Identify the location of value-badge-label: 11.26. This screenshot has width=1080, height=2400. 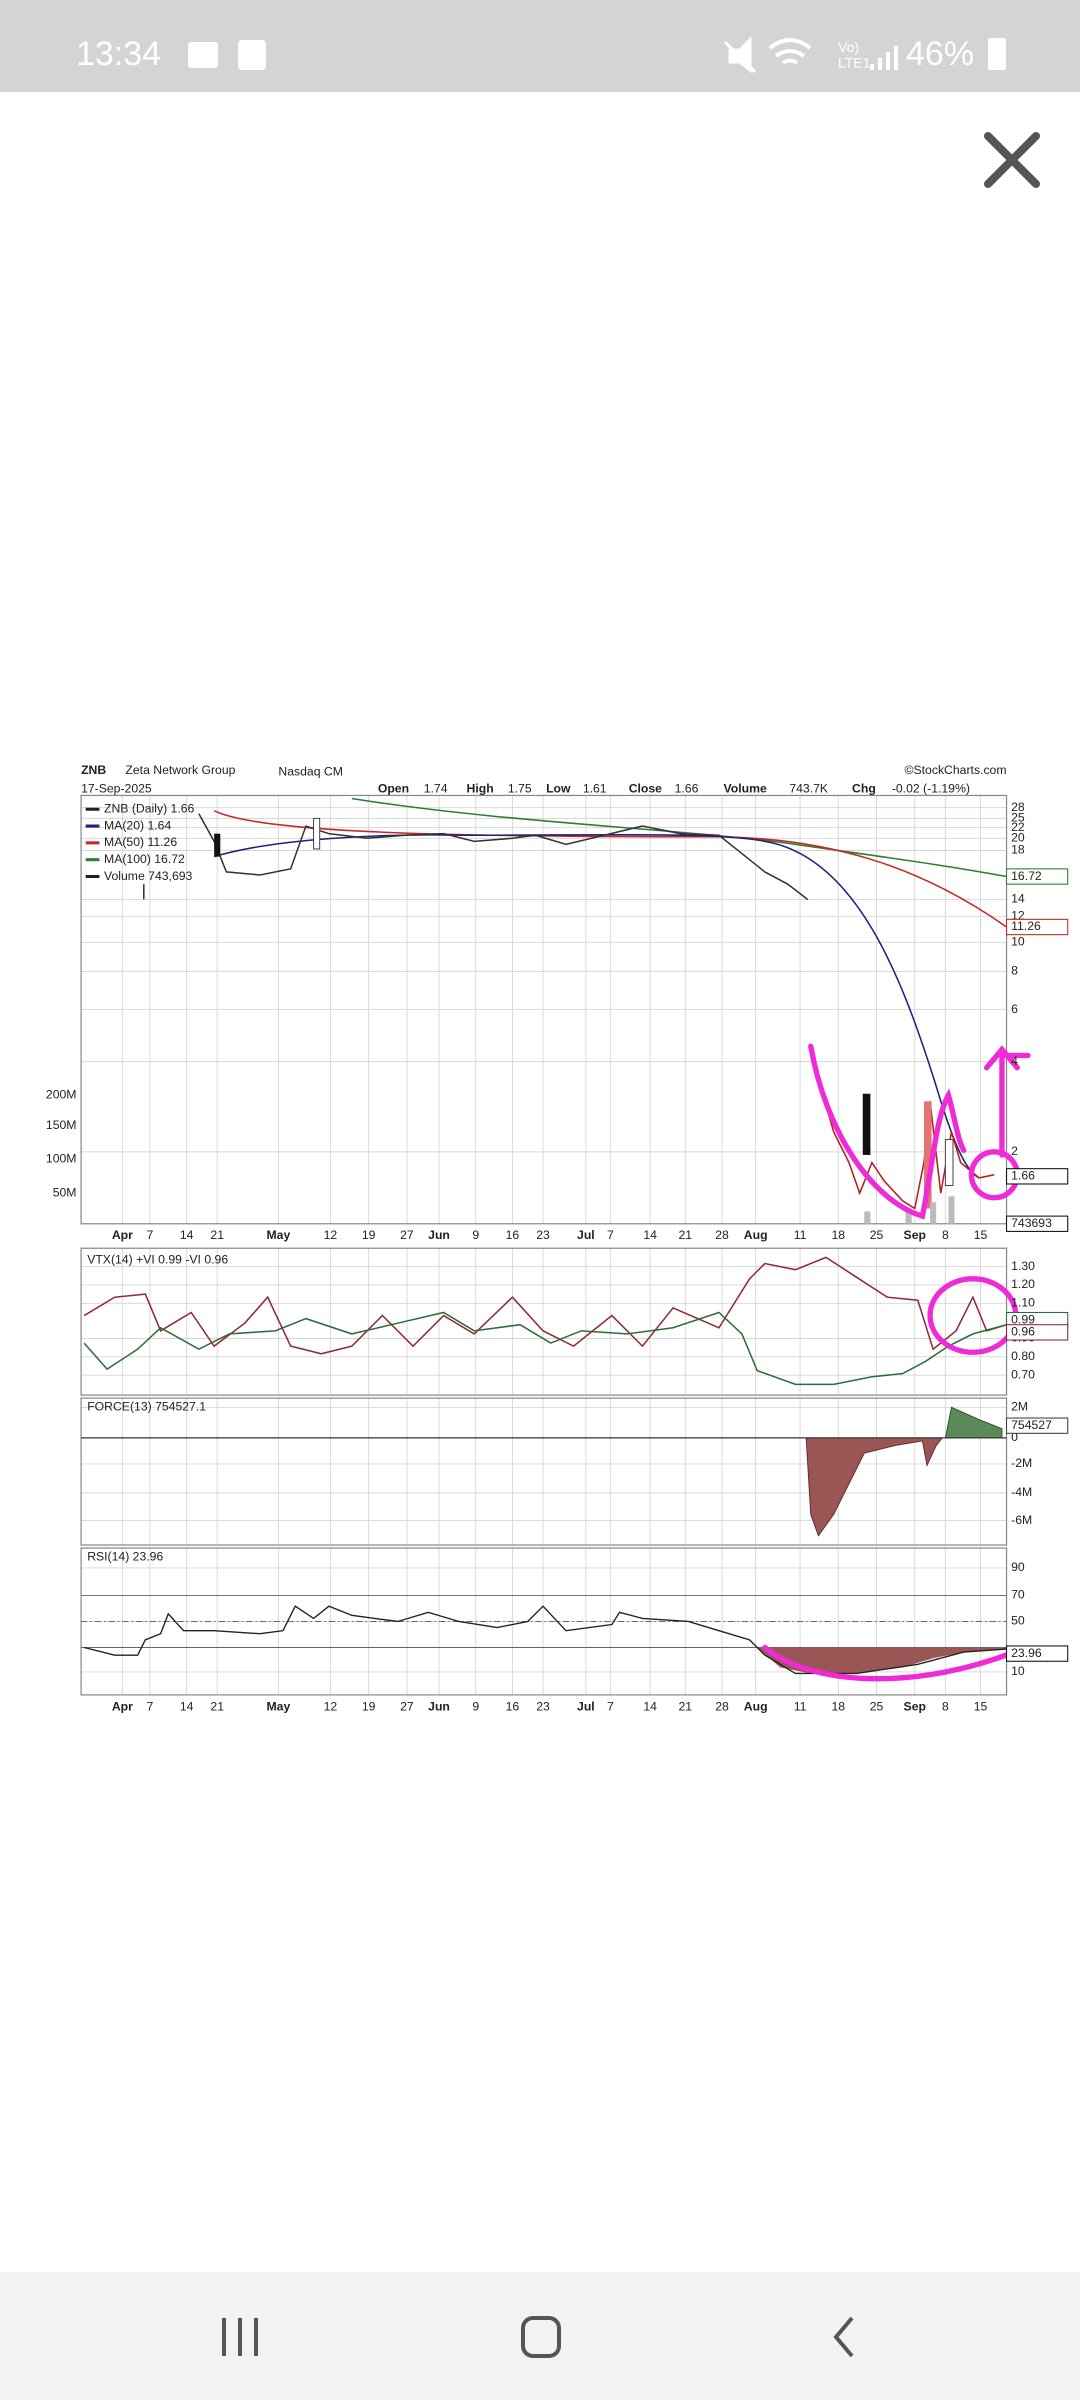
(1026, 926).